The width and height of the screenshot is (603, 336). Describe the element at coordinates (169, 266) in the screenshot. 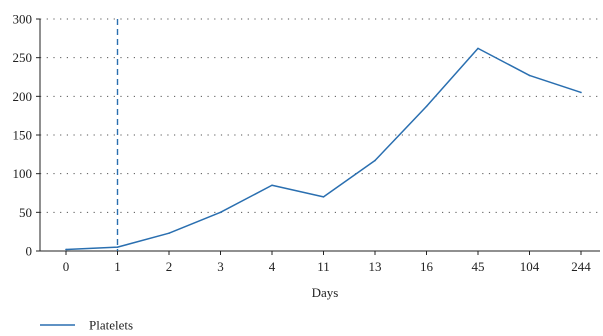

I see `x-tick-label: 2` at that location.